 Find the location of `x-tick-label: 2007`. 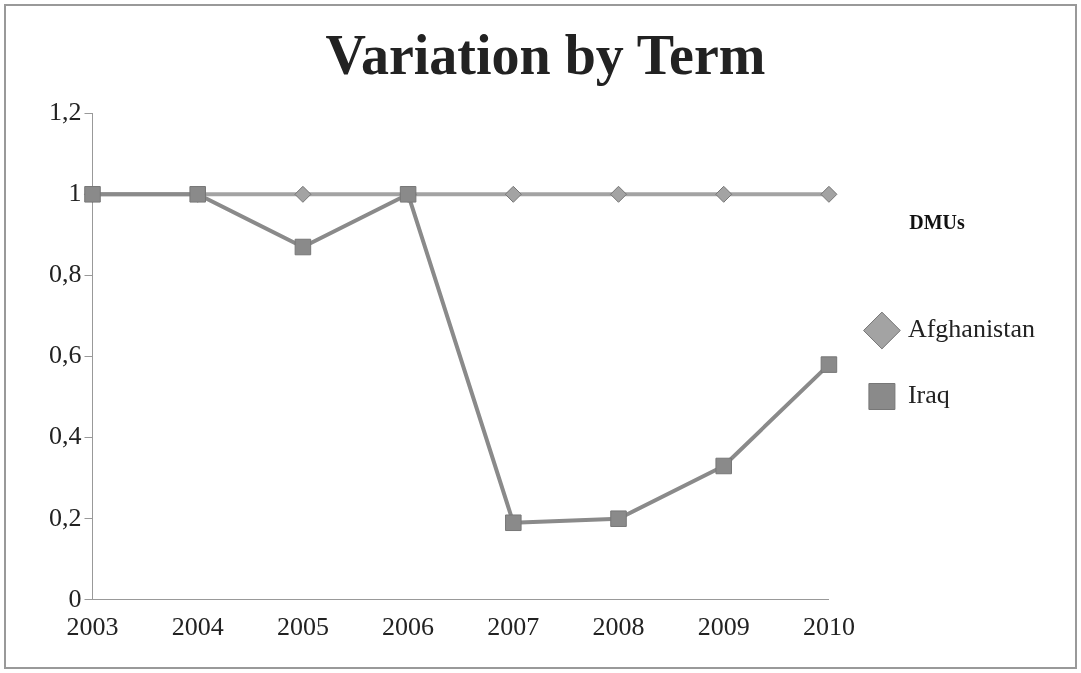

x-tick-label: 2007 is located at coordinates (513, 627).